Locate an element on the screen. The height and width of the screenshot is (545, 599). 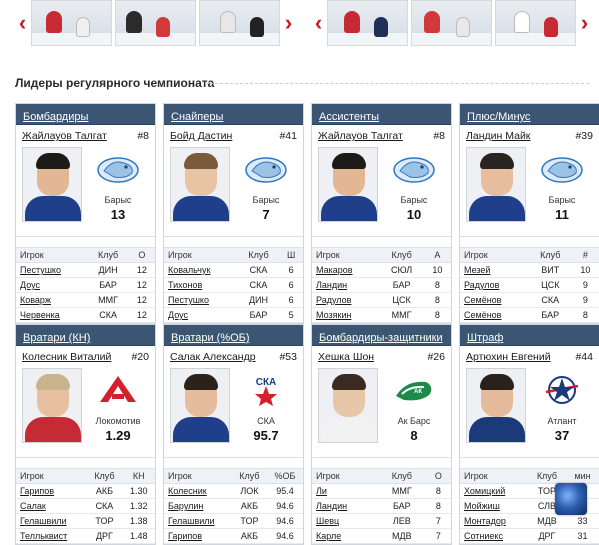
category-link: Вратари (КН) is located at coordinates (57, 338).